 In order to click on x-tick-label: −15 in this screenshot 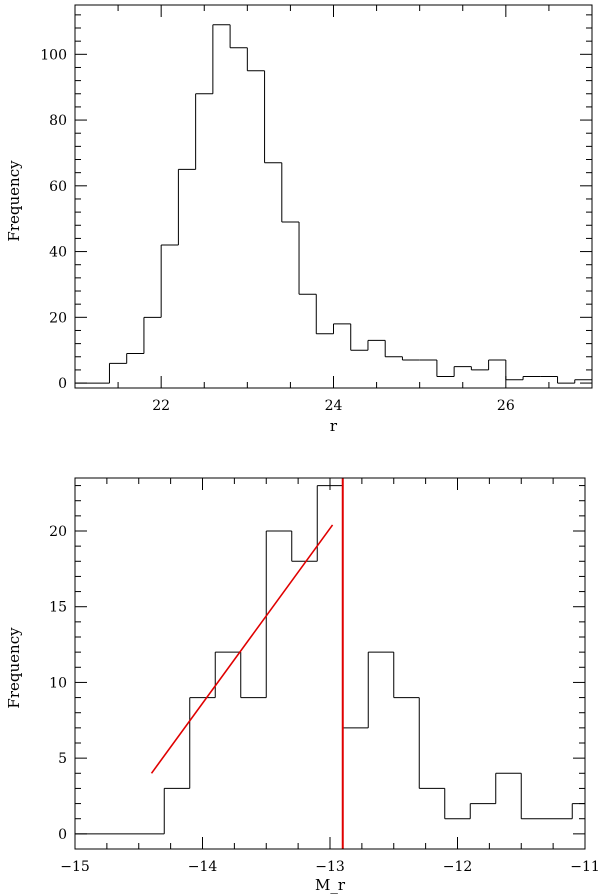, I will do `click(75, 867)`.